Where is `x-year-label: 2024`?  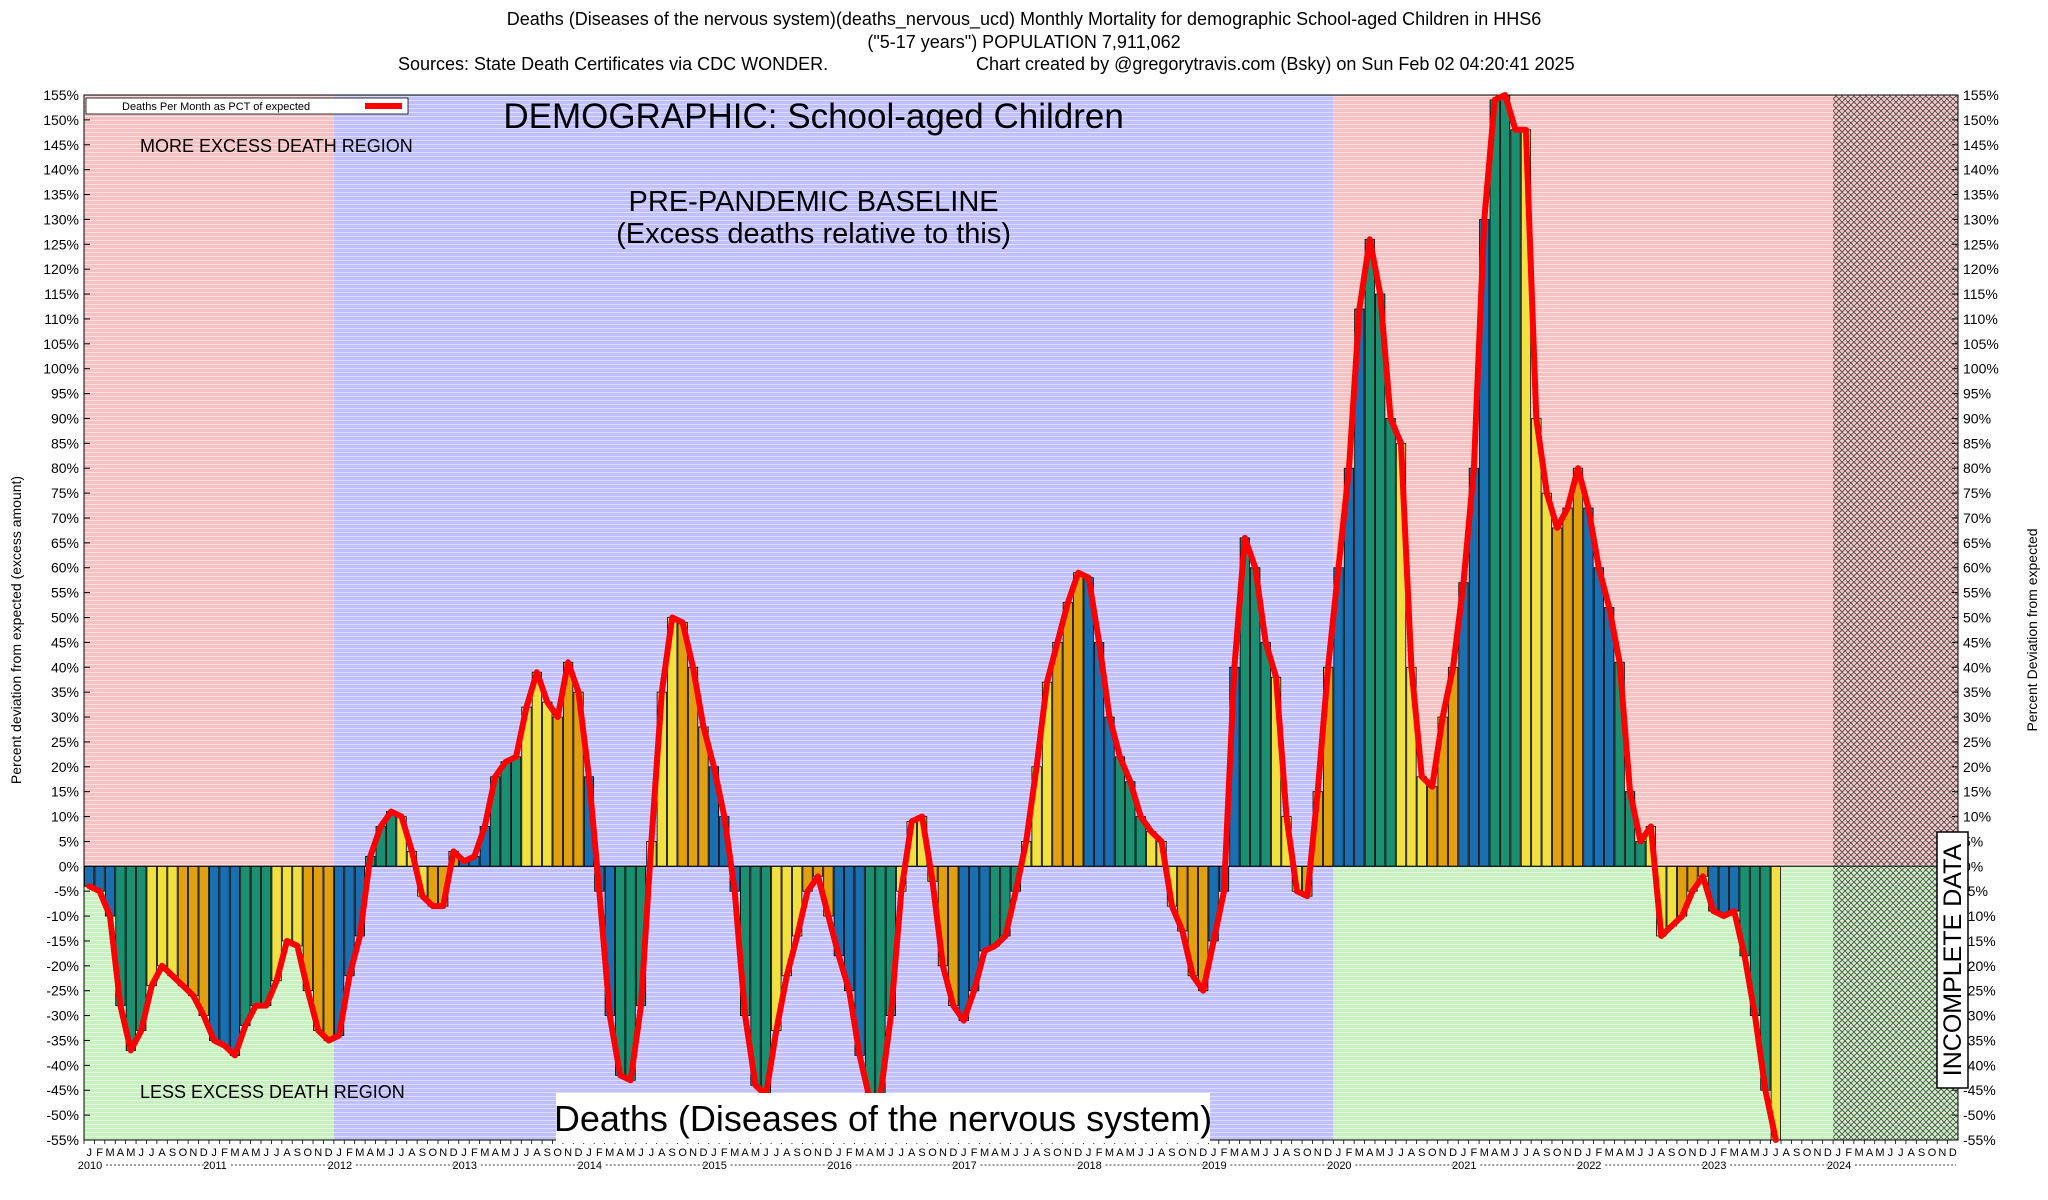 x-year-label: 2024 is located at coordinates (1839, 1166).